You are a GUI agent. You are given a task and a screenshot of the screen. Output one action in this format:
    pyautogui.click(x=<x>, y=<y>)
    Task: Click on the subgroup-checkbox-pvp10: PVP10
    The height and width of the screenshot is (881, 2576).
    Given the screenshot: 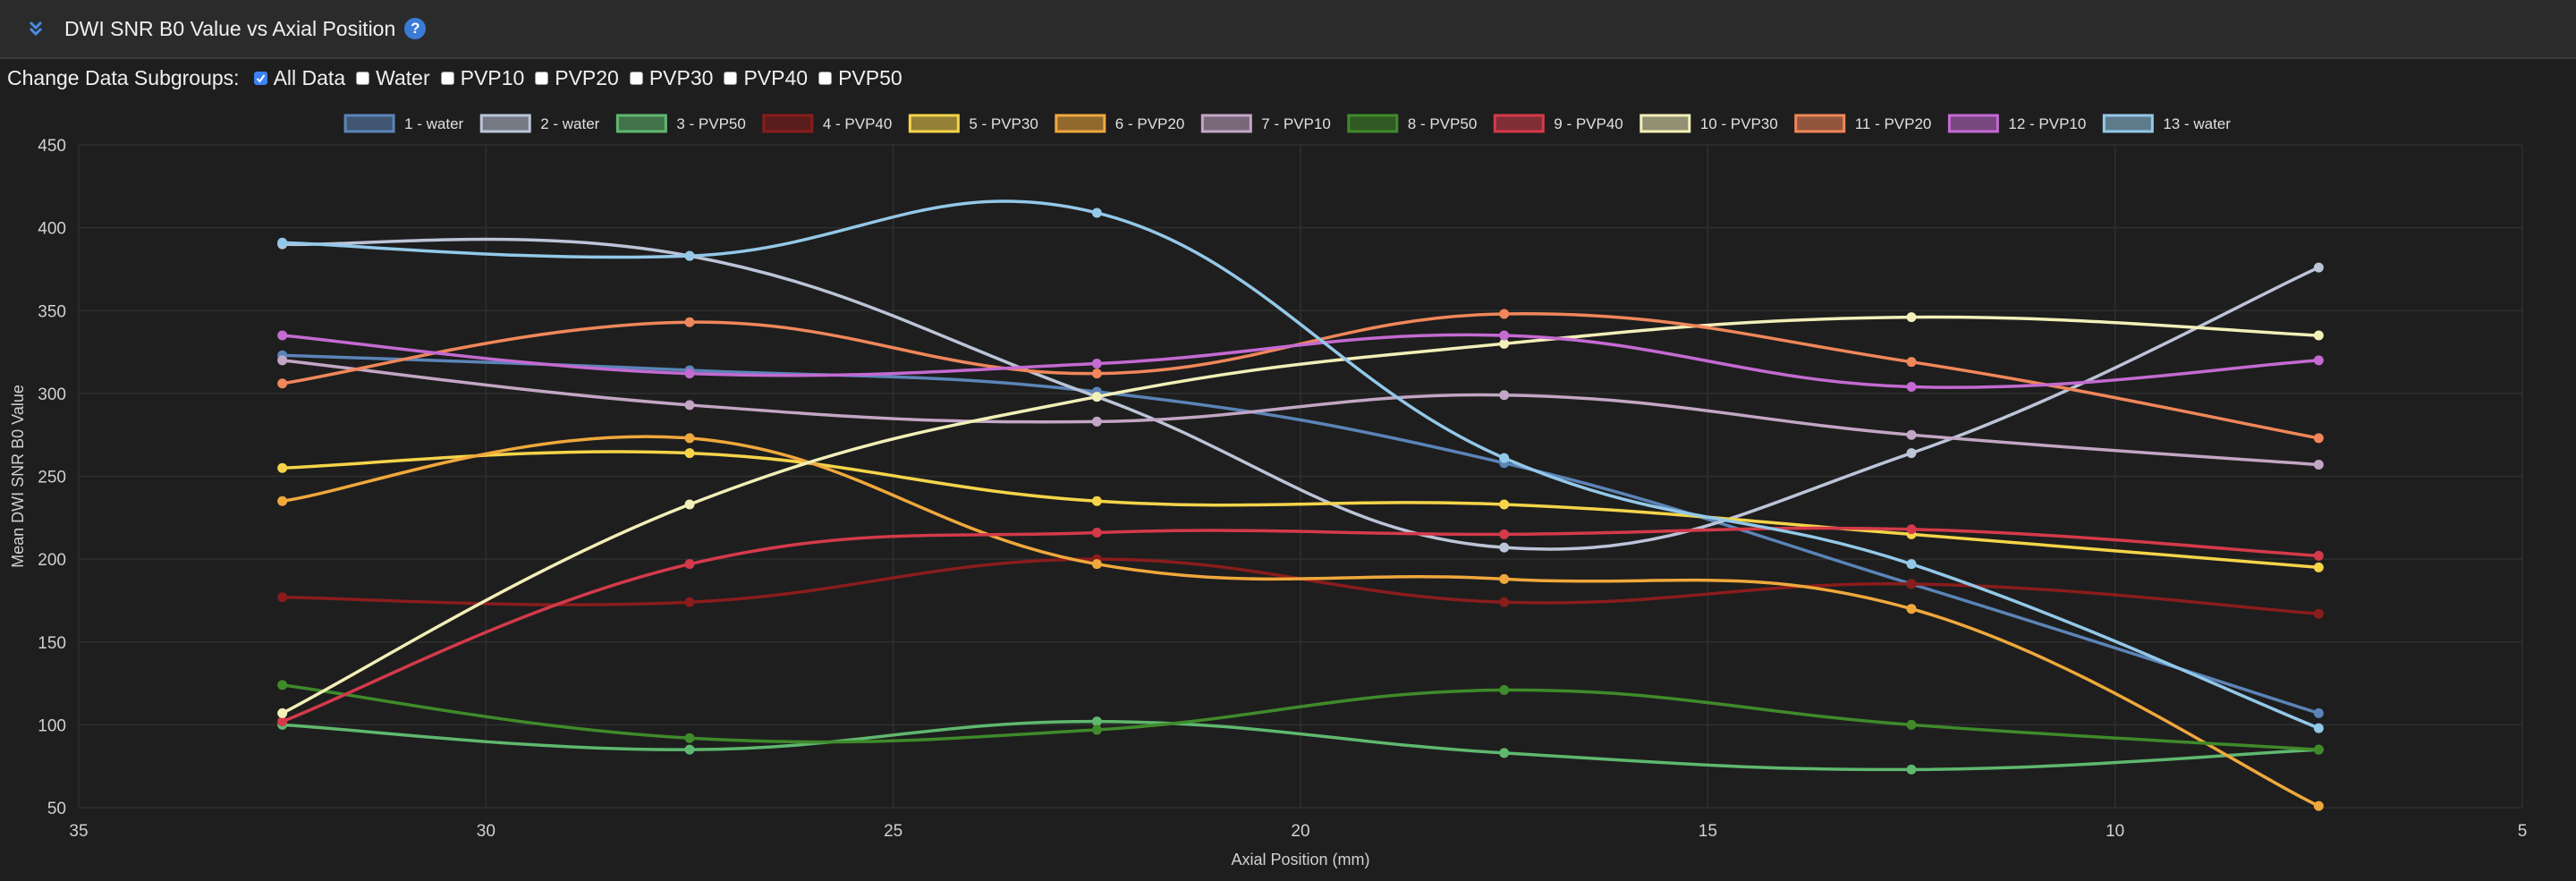 What is the action you would take?
    pyautogui.click(x=482, y=78)
    